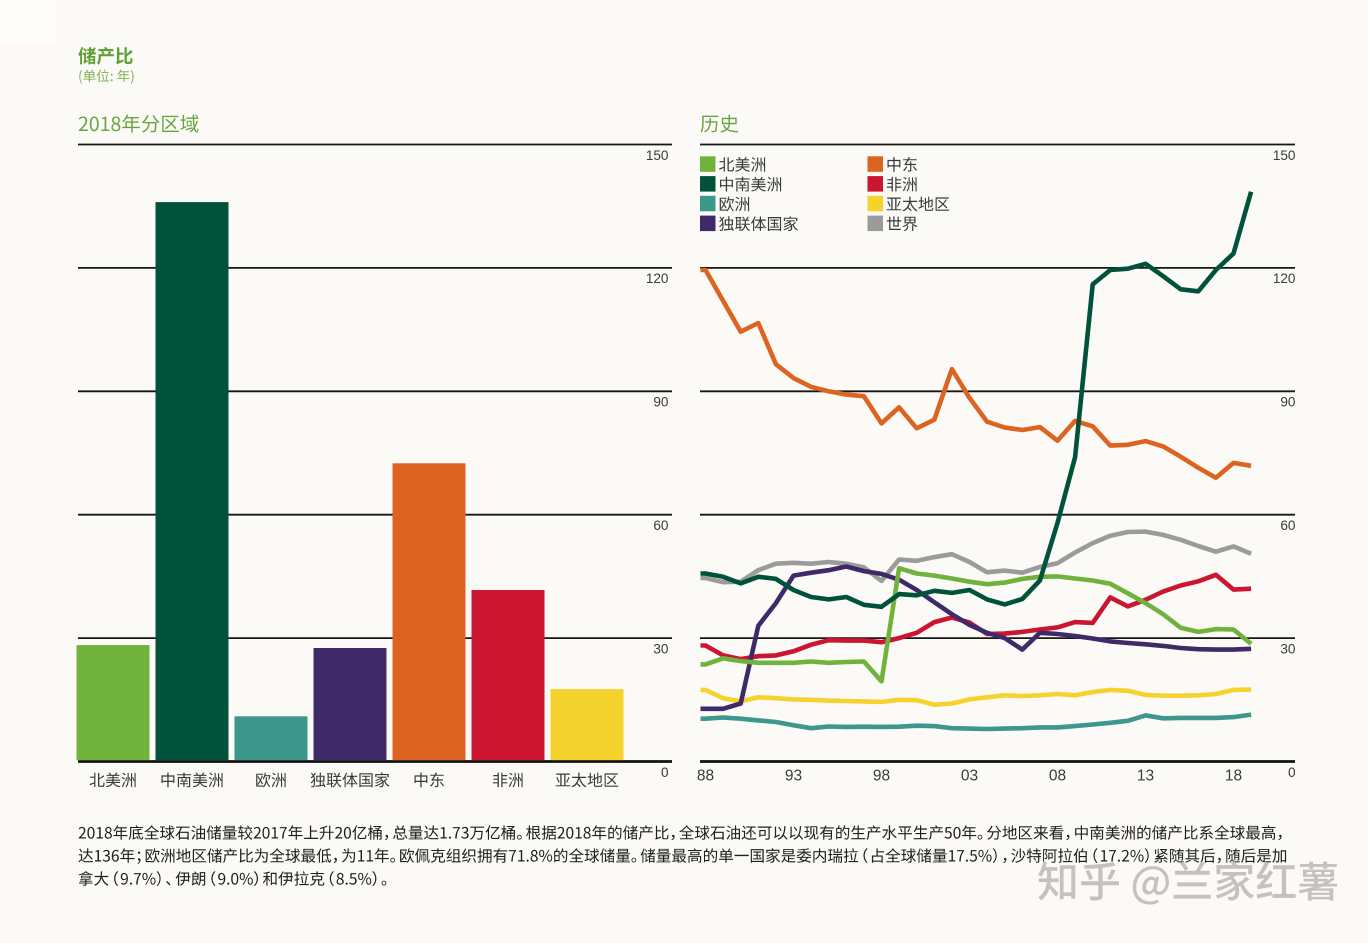  What do you see at coordinates (969, 776) in the screenshot?
I see `svg-text: 03` at bounding box center [969, 776].